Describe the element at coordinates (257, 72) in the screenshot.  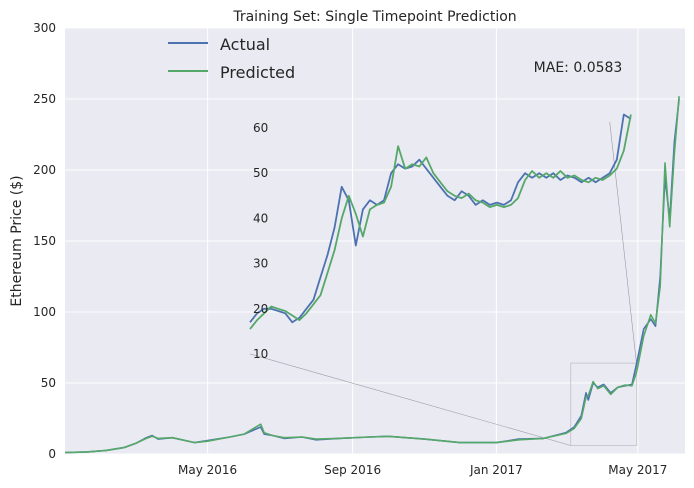
I see `legend-label-predicted: Predicted` at that location.